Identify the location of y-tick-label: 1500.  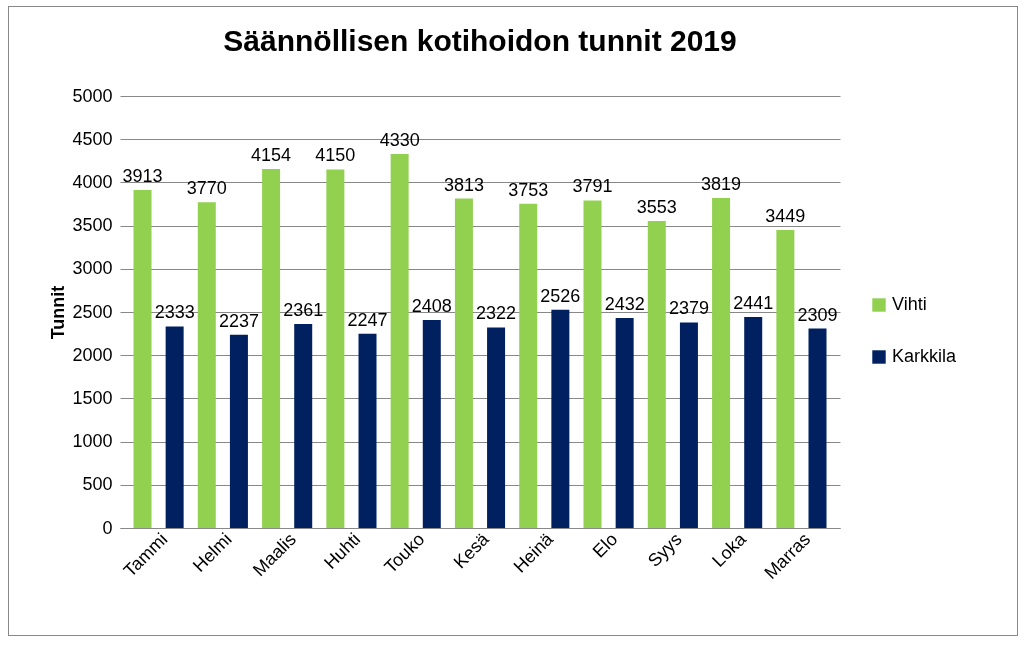
(92, 397).